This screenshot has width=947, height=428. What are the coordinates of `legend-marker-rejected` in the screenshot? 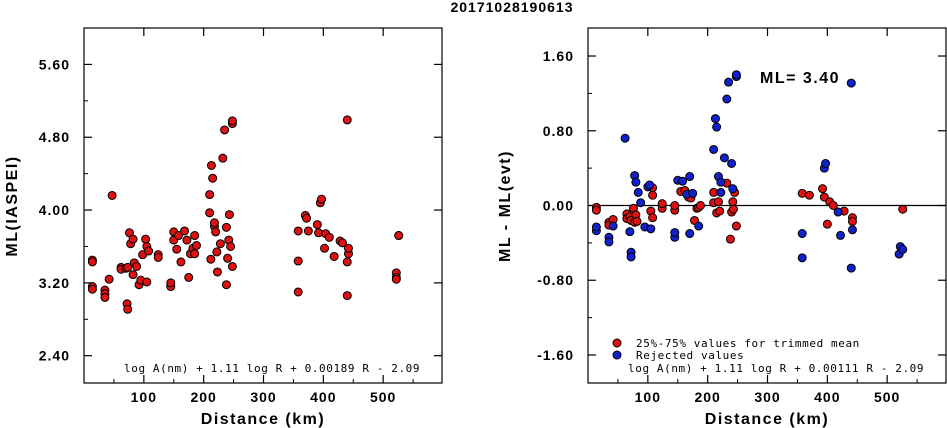 It's located at (617, 355).